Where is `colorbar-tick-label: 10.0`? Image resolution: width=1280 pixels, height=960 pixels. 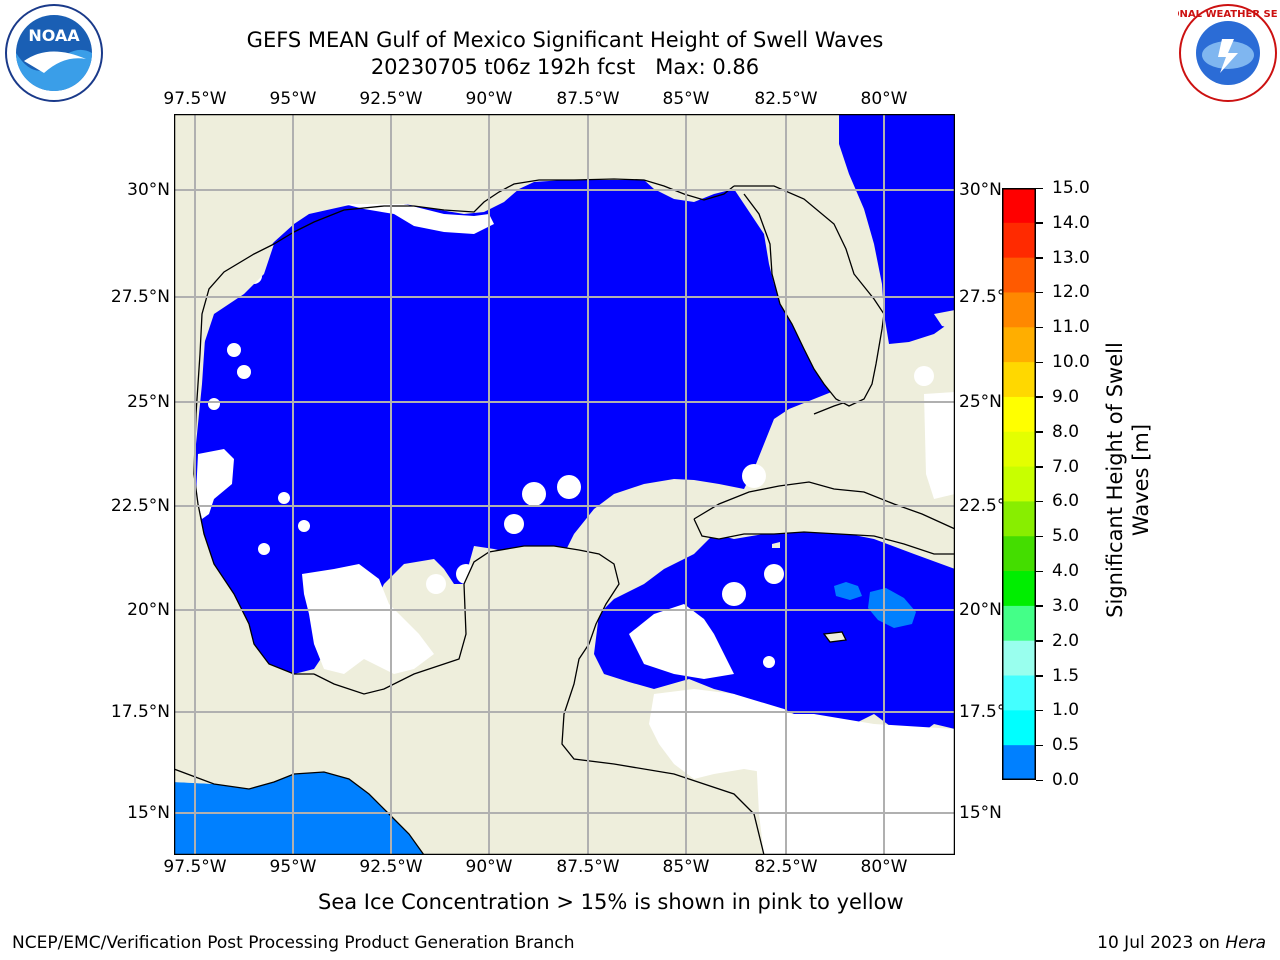 colorbar-tick-label: 10.0 is located at coordinates (1071, 362).